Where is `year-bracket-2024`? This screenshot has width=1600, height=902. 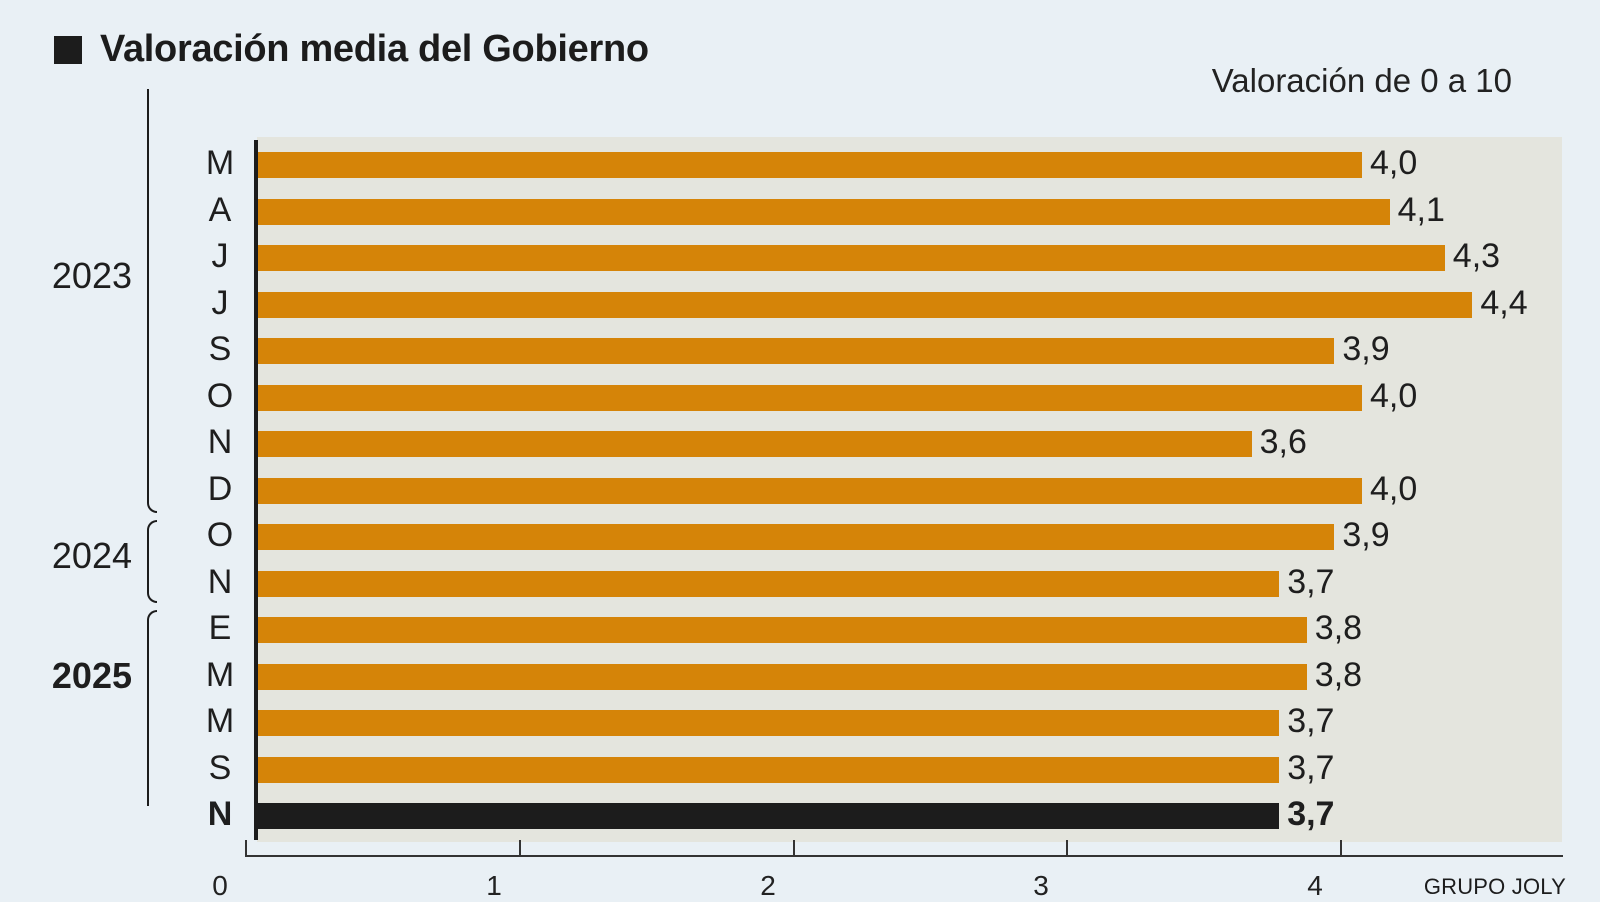
year-bracket-2024 is located at coordinates (152, 561).